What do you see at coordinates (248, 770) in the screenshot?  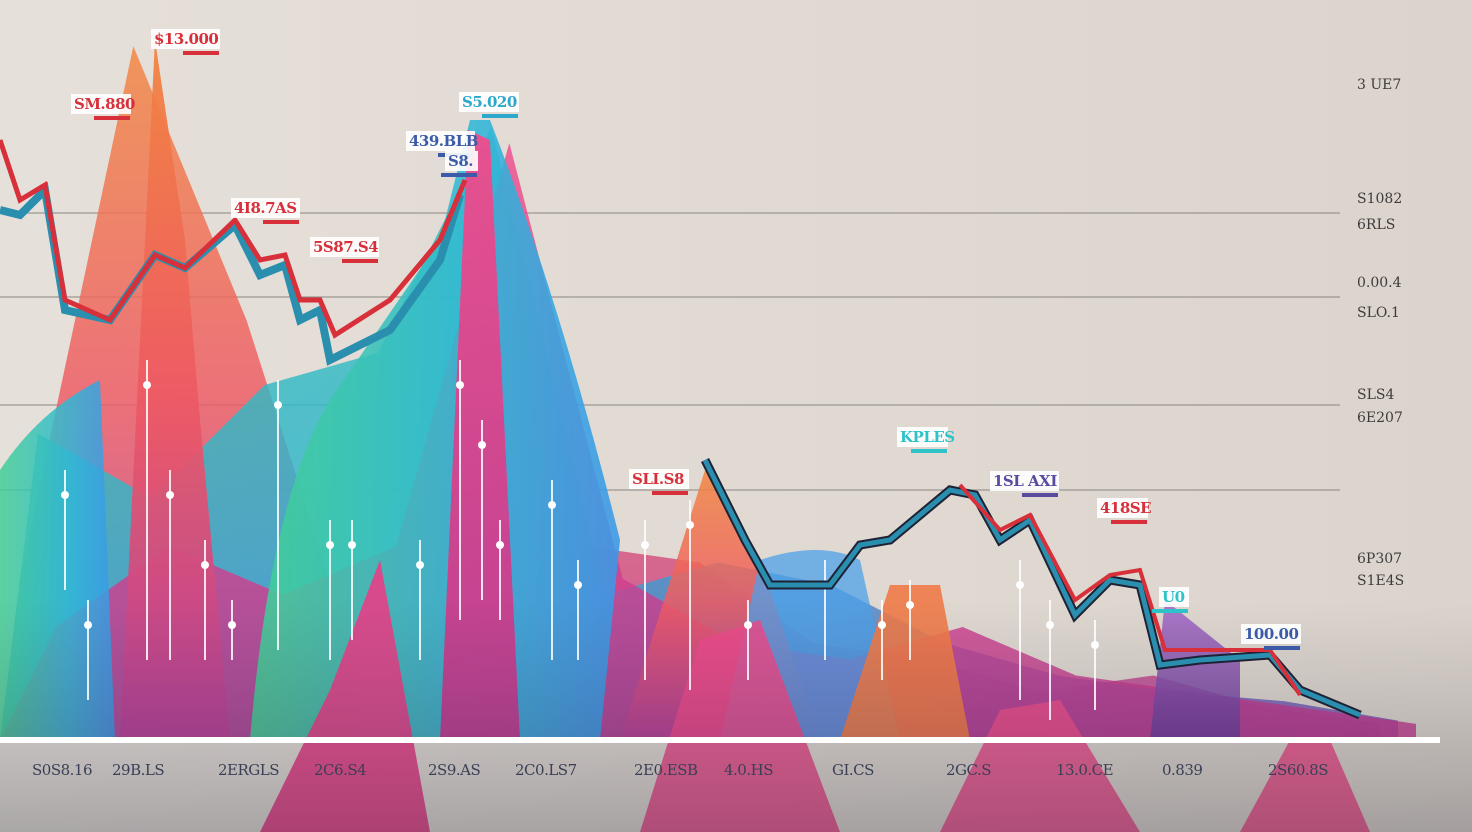 I see `x-tick-label-2: 2ERGLS` at bounding box center [248, 770].